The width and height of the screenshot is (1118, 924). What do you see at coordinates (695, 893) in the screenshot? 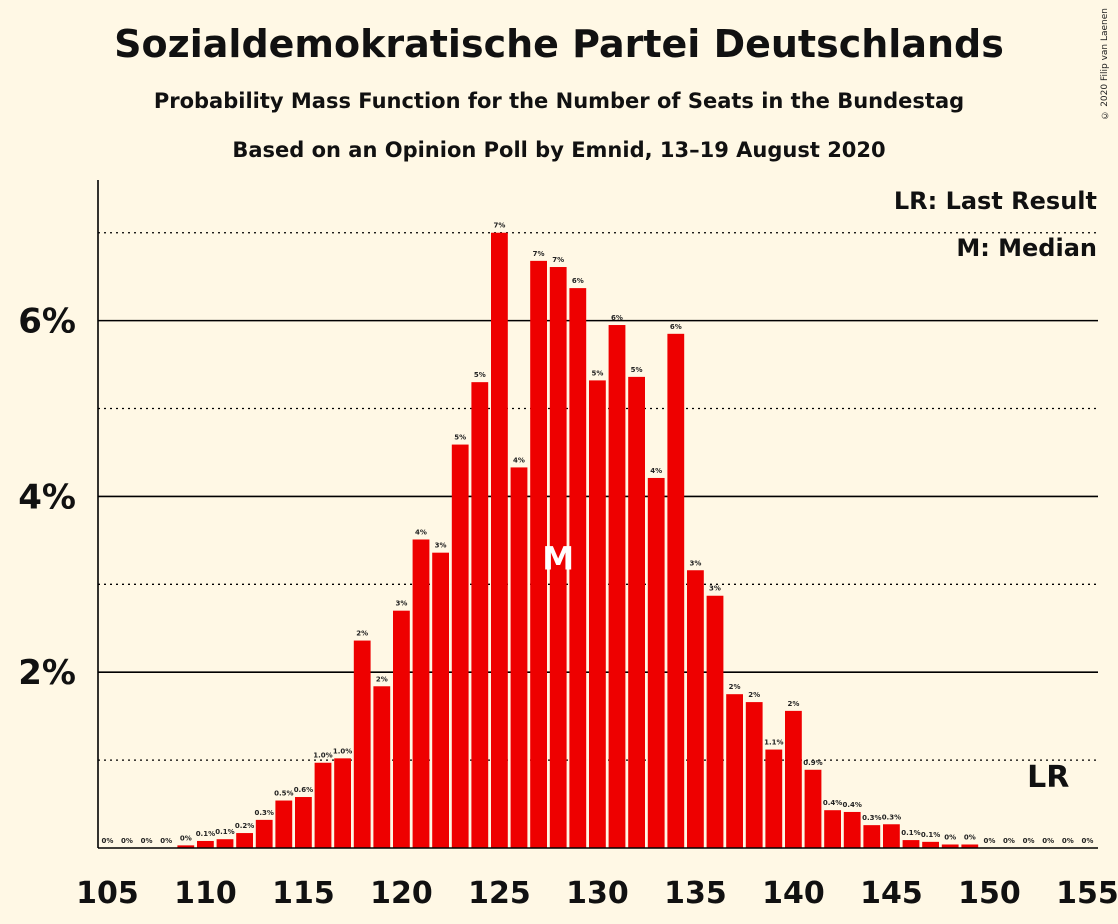
I see `x-tick-label: 135` at bounding box center [695, 893].